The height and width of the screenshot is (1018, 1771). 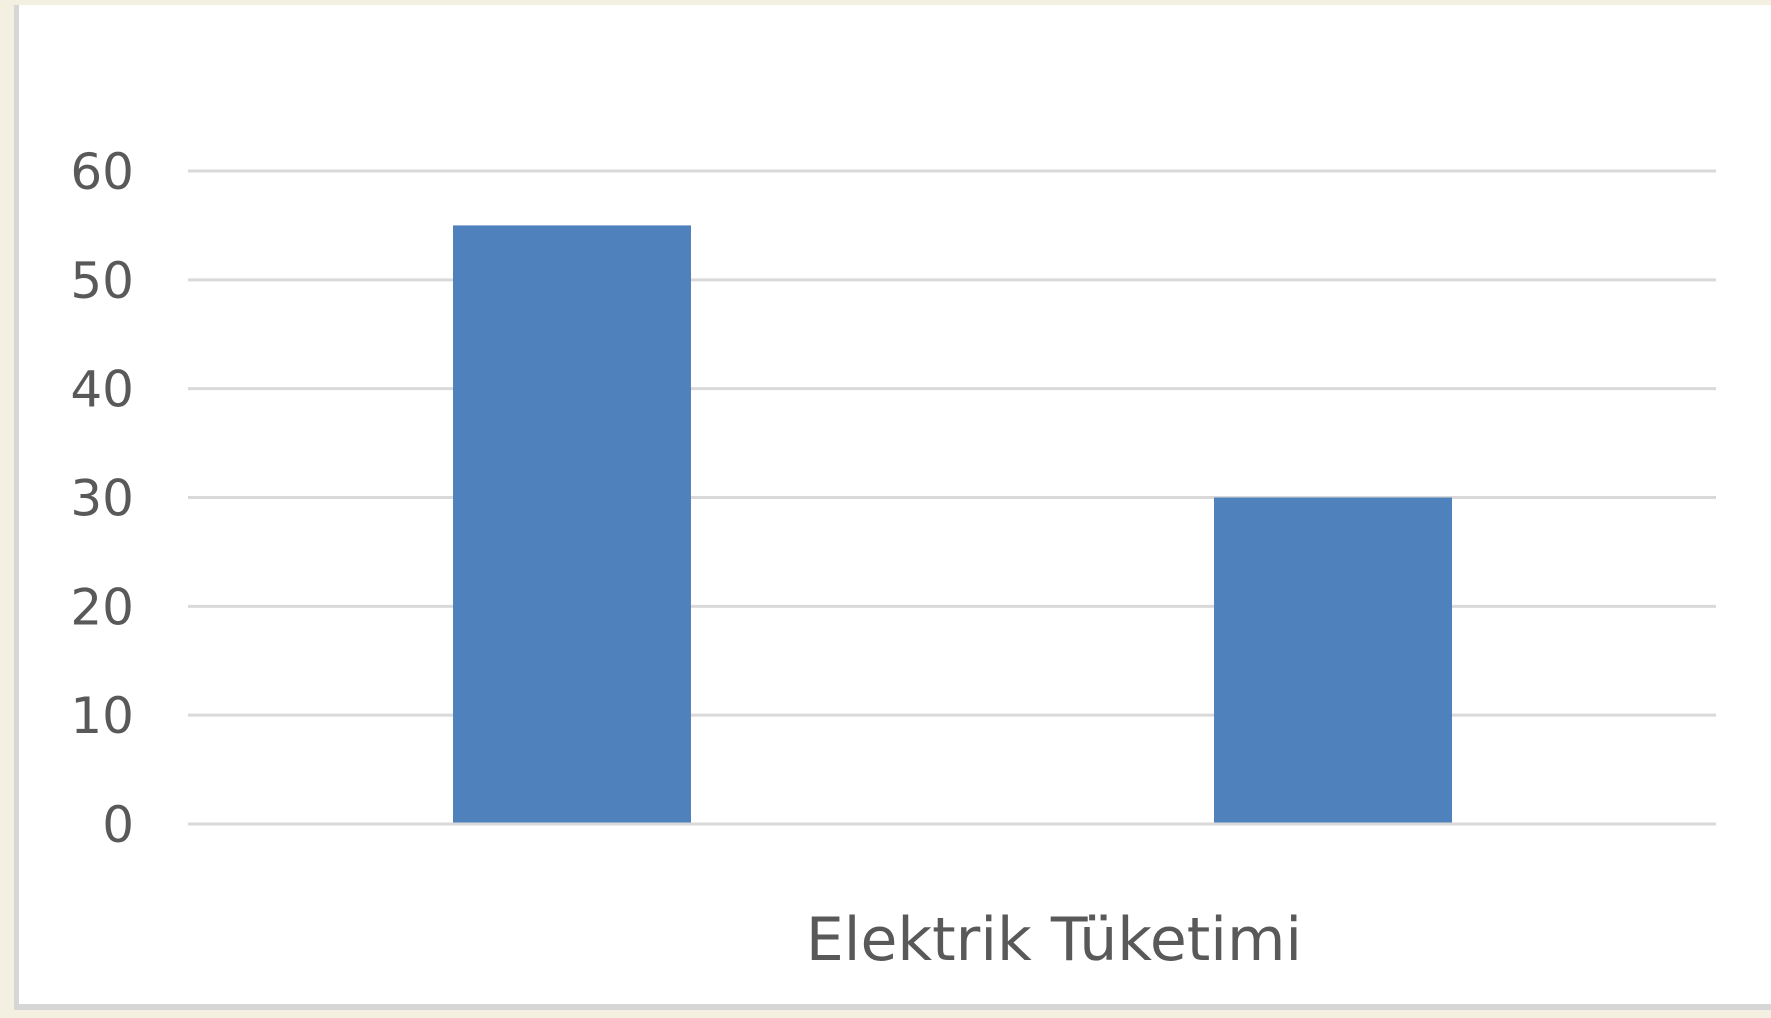 What do you see at coordinates (118, 825) in the screenshot?
I see `y-tick-label: 0` at bounding box center [118, 825].